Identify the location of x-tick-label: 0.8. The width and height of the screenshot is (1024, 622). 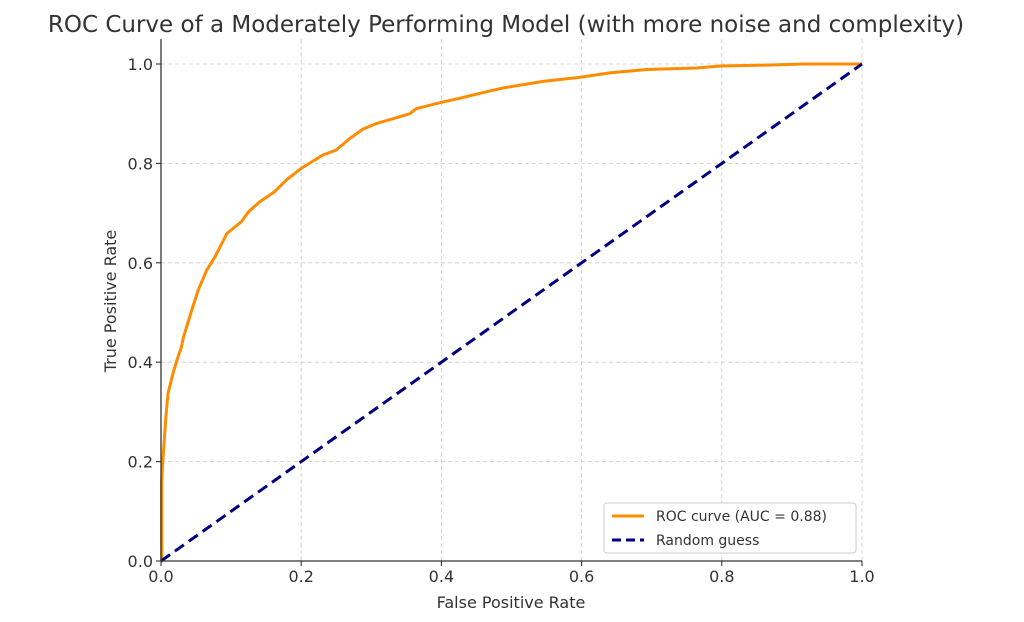
(721, 576).